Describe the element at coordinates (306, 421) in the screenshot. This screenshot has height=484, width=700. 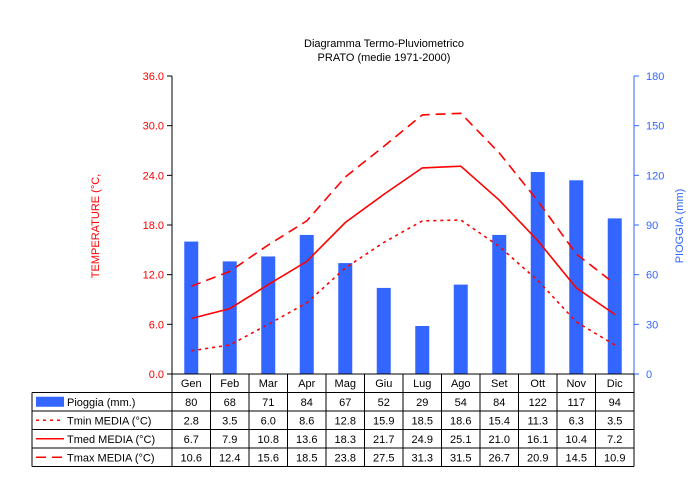
I see `table-cell-value: 8.6` at that location.